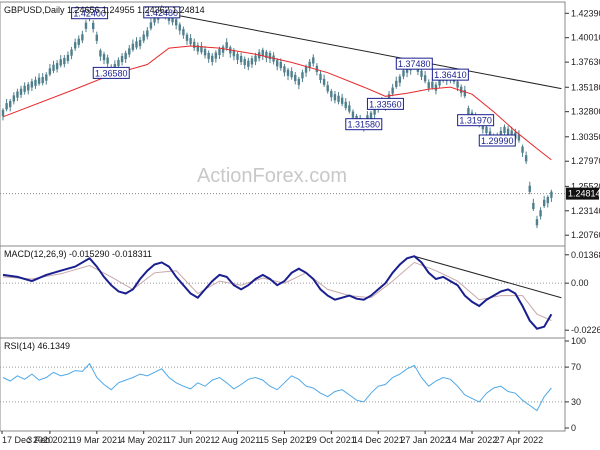 This screenshot has width=600, height=450. Describe the element at coordinates (191, 440) in the screenshot. I see `x-axis-tick-label: 17 Jun 2021` at that location.